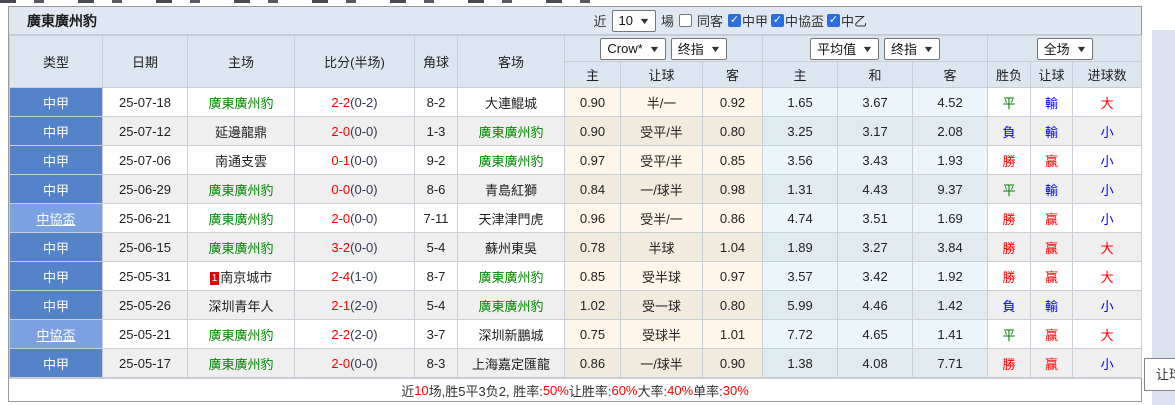  Describe the element at coordinates (698, 48) in the screenshot. I see `ah-index-select: 终指 ▼` at that location.